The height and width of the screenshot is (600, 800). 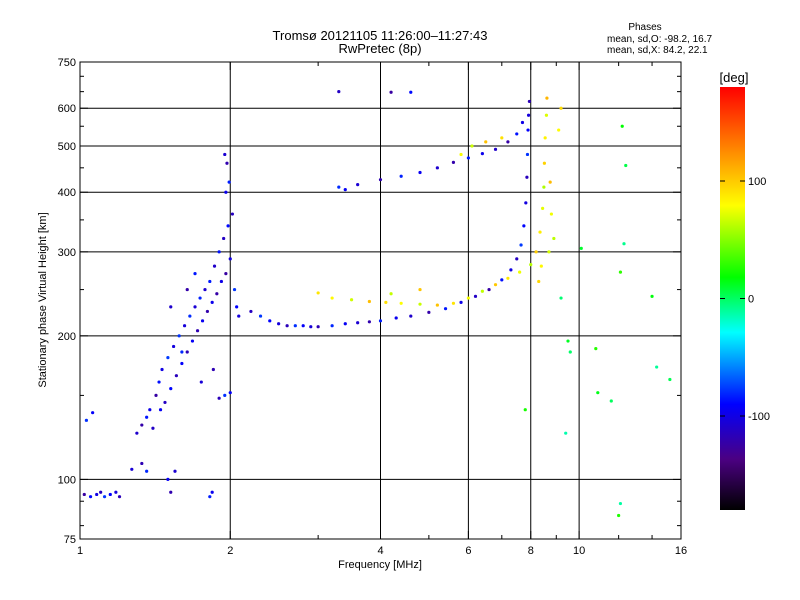 What do you see at coordinates (757, 182) in the screenshot?
I see `colorbar-tick-label: 100` at bounding box center [757, 182].